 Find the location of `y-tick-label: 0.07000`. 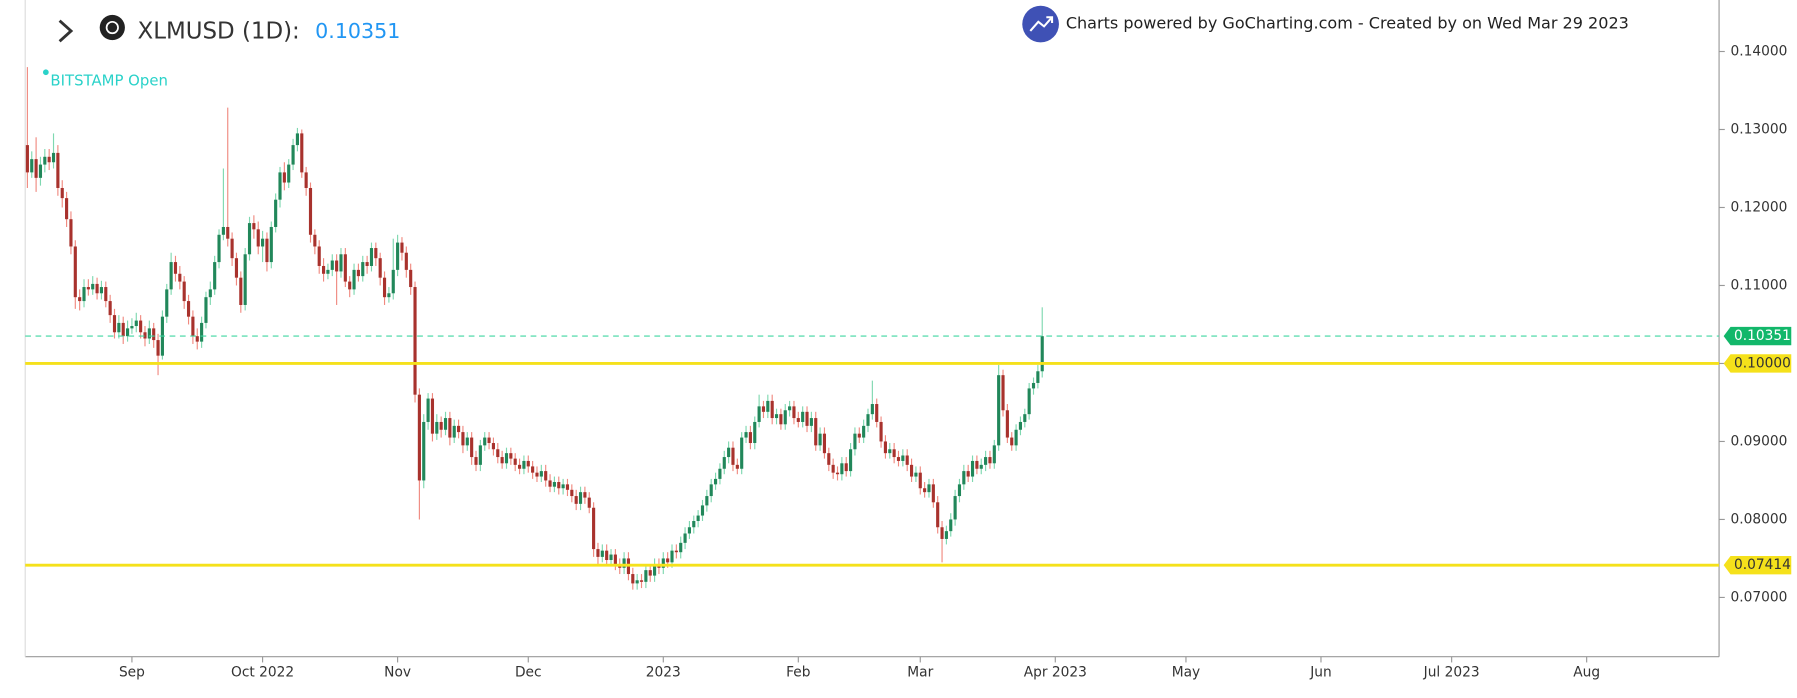

y-tick-label: 0.07000 is located at coordinates (1759, 597).